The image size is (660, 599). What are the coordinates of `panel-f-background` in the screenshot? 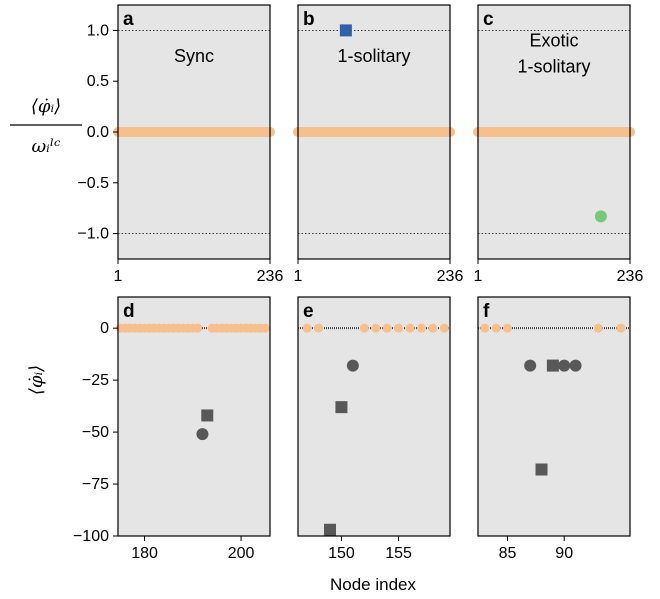 It's located at (554, 416).